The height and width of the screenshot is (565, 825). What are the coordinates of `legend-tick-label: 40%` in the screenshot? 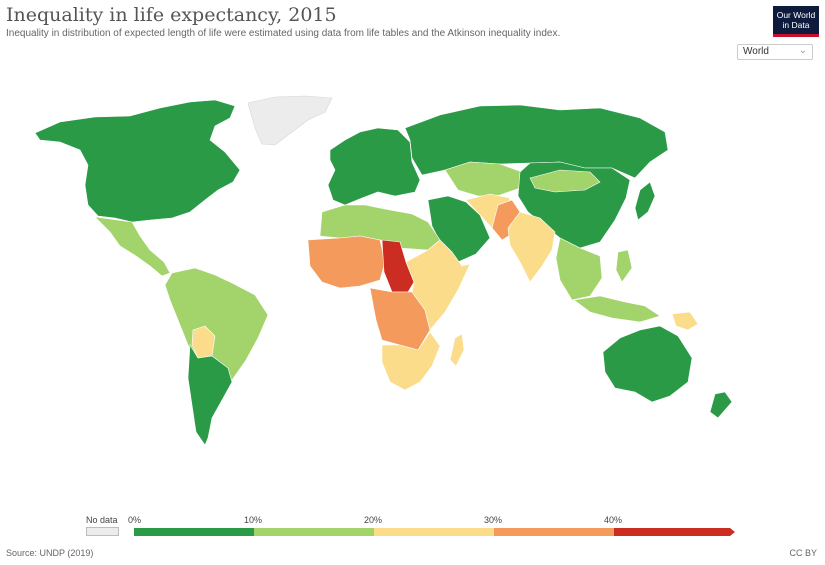 It's located at (613, 520).